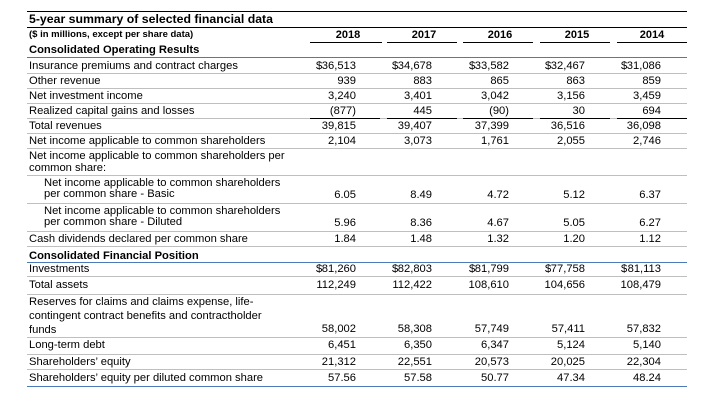 The image size is (716, 417). I want to click on table-cell: 57.56, so click(342, 378).